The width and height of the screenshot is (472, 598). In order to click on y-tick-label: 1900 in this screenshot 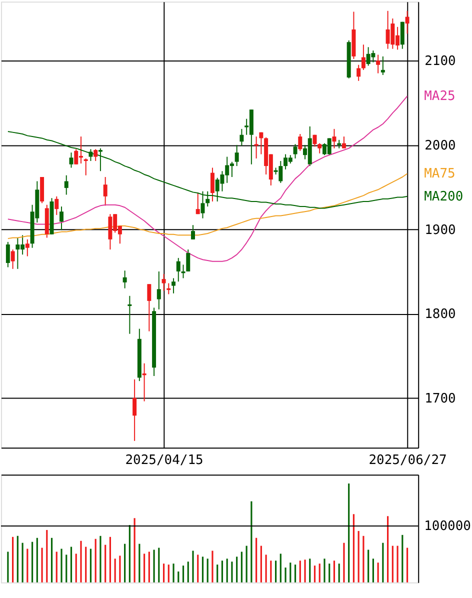, I will do `click(440, 230)`.